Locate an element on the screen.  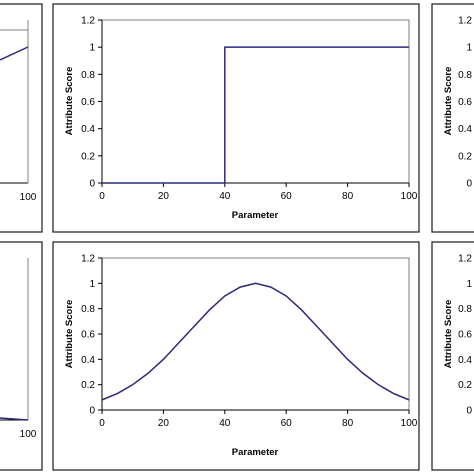
panel-top-left: 100 is located at coordinates (21, 118).